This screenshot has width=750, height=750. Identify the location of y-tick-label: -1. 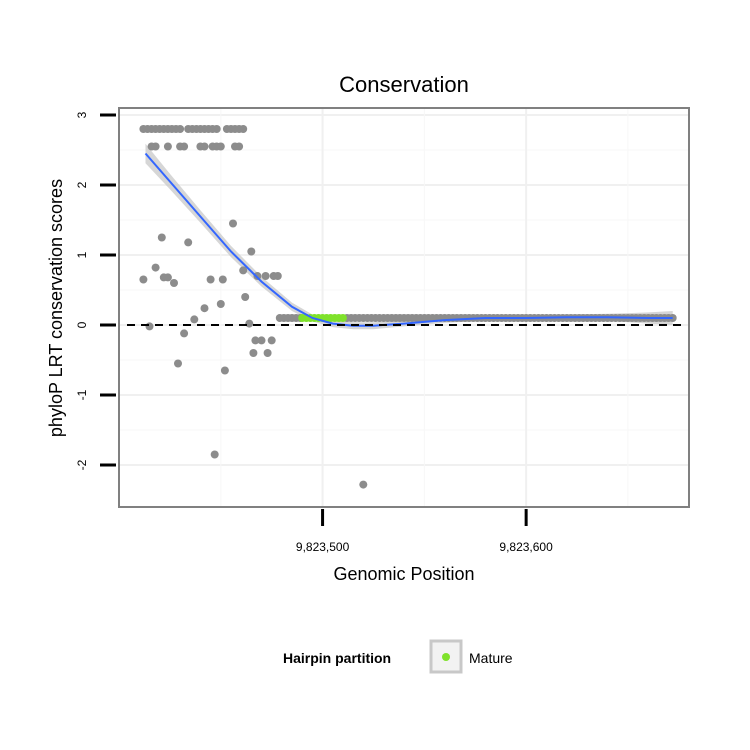
(82, 394).